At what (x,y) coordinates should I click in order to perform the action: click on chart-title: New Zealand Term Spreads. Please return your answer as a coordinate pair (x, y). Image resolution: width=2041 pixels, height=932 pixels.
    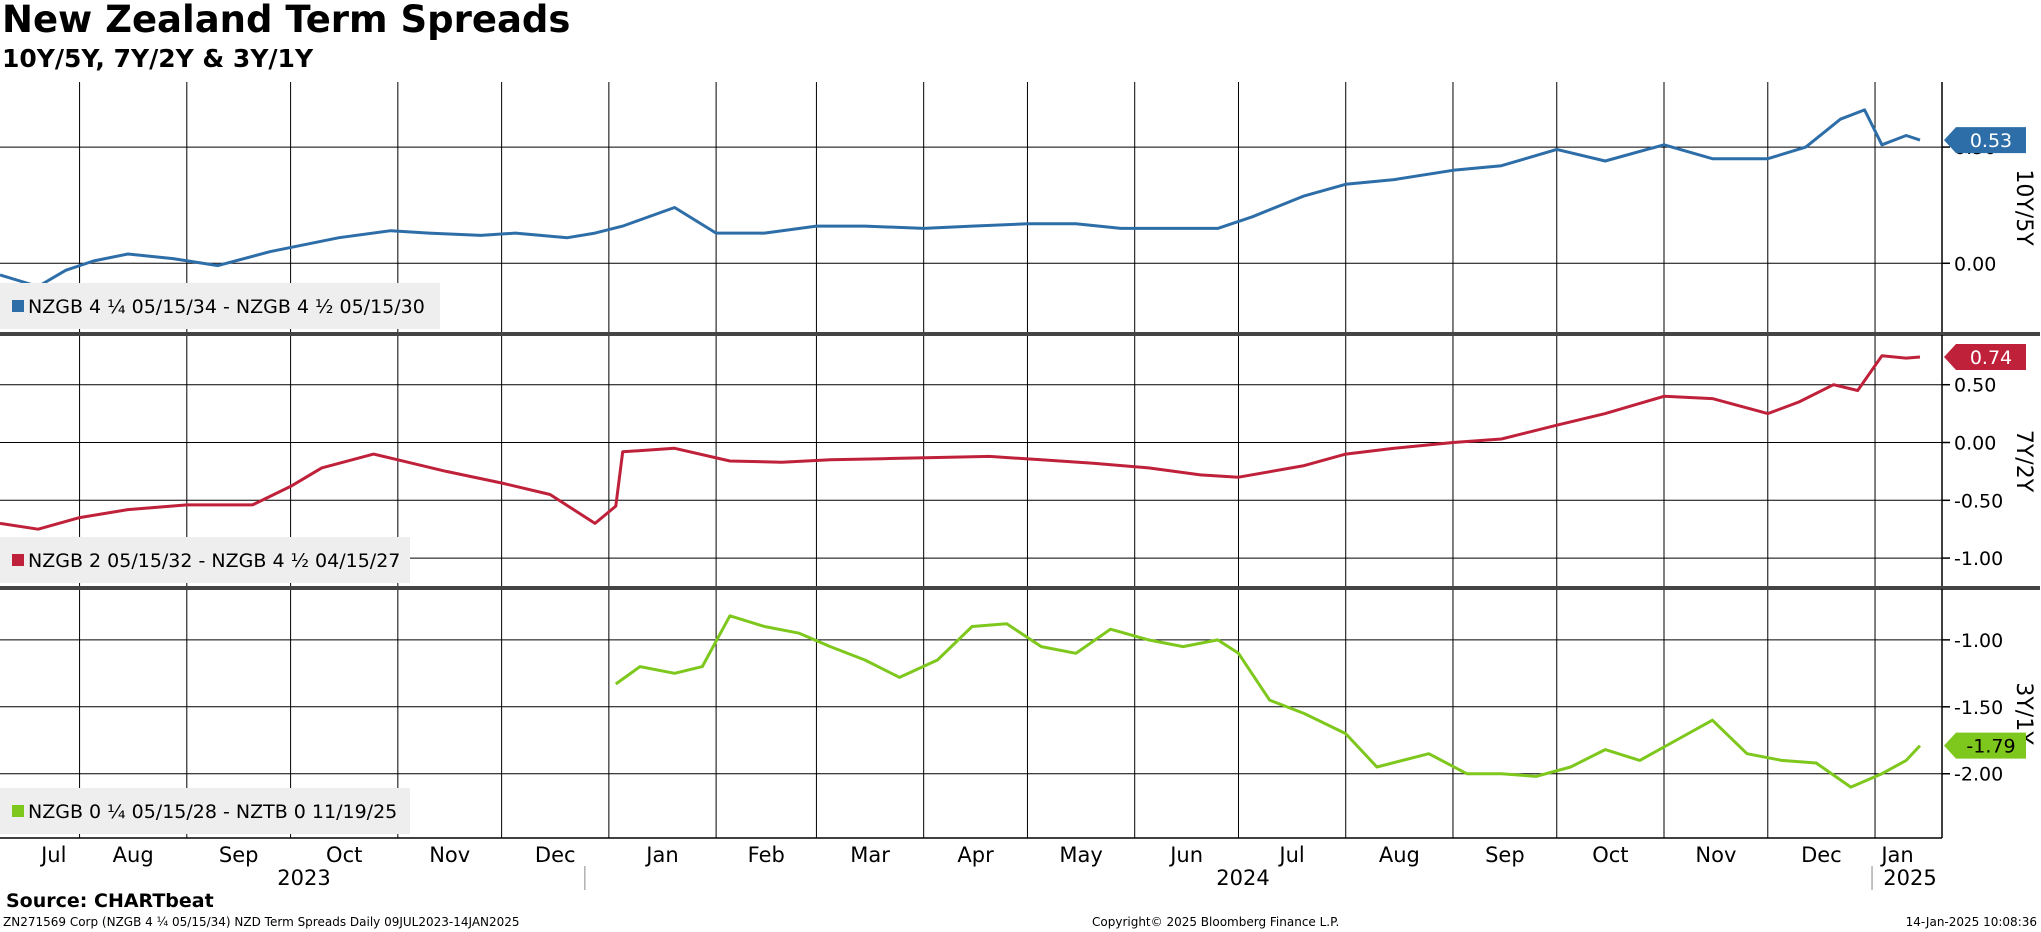
    Looking at the image, I should click on (286, 20).